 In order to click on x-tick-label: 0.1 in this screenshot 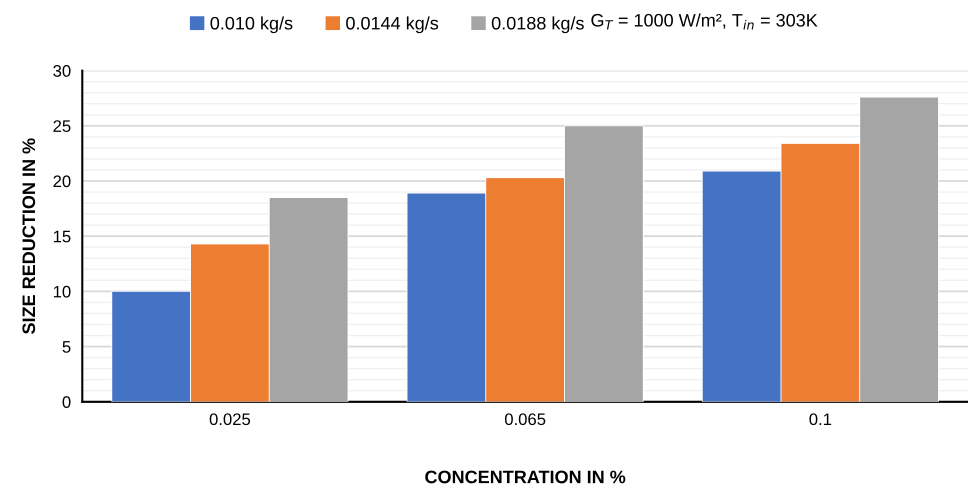, I will do `click(820, 419)`.